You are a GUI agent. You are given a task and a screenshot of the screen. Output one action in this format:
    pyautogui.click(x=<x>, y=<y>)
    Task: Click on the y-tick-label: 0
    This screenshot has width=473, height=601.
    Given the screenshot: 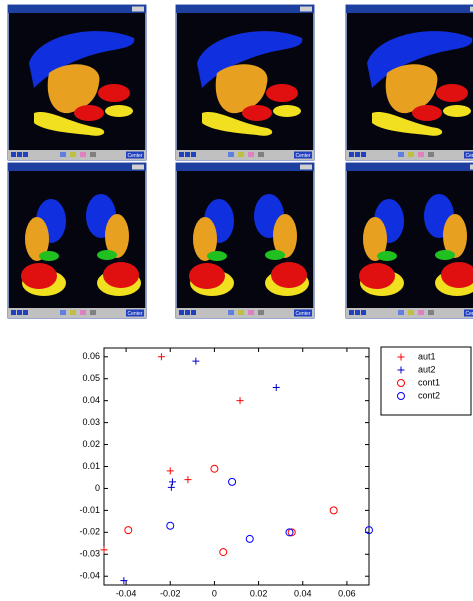 What is the action you would take?
    pyautogui.click(x=97, y=488)
    